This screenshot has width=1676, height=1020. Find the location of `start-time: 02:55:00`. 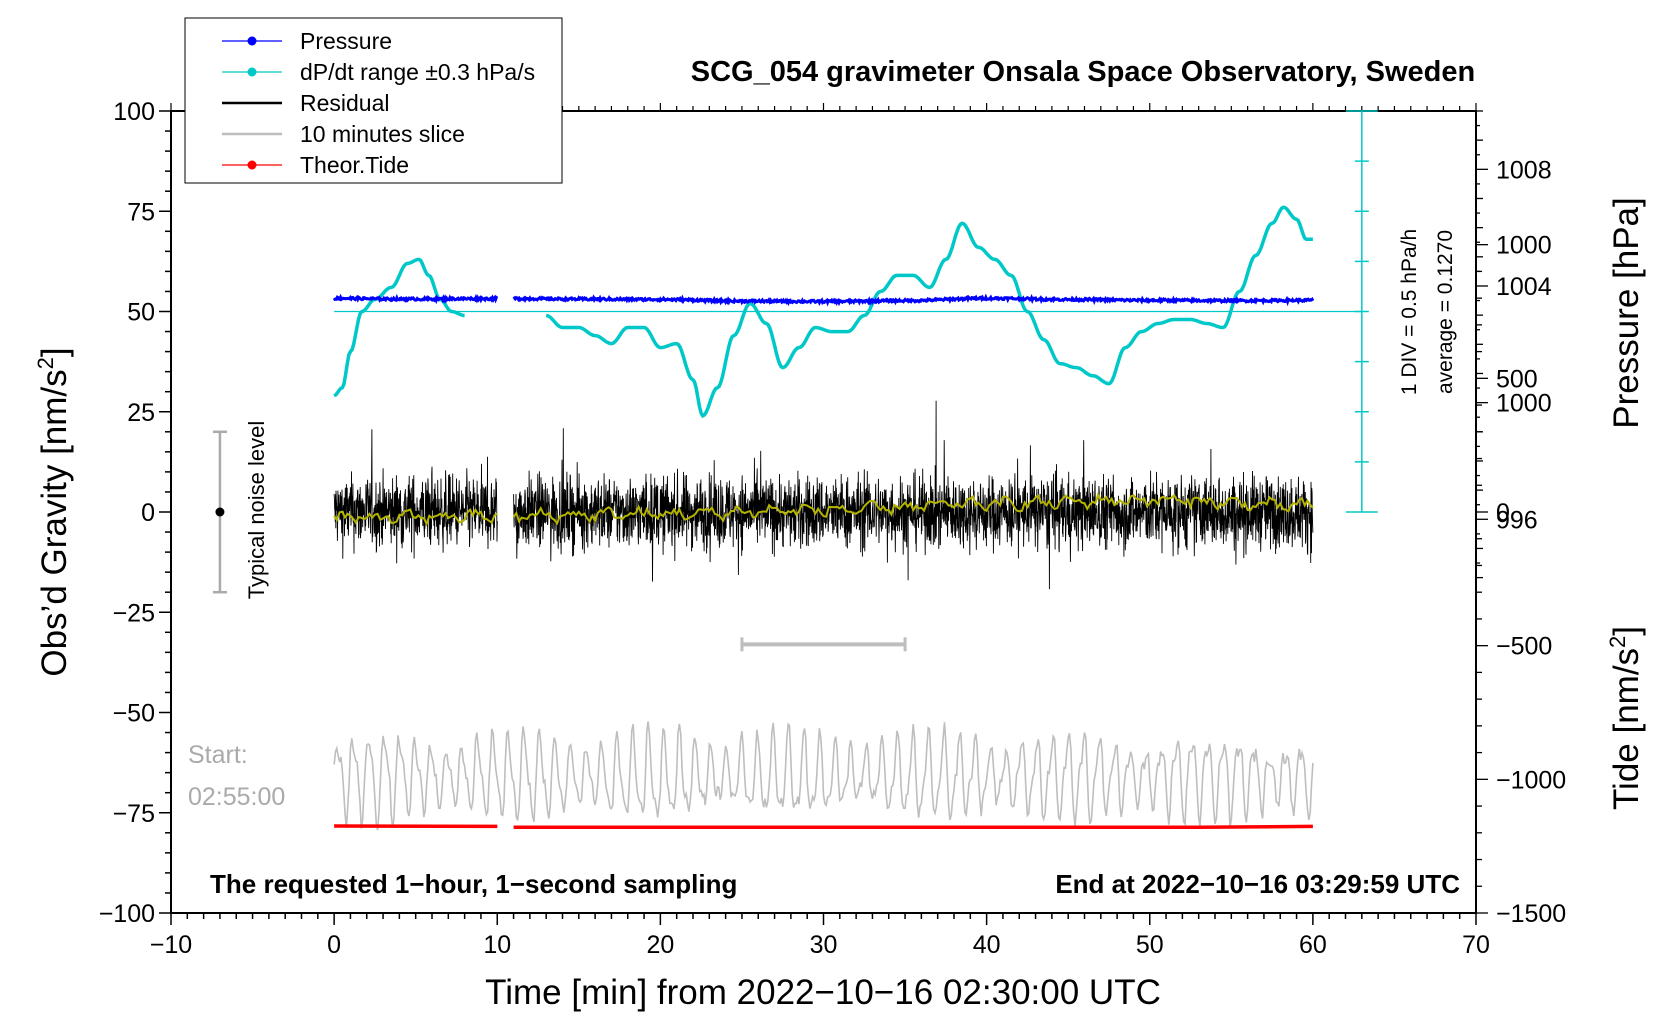

start-time: 02:55:00 is located at coordinates (236, 797).